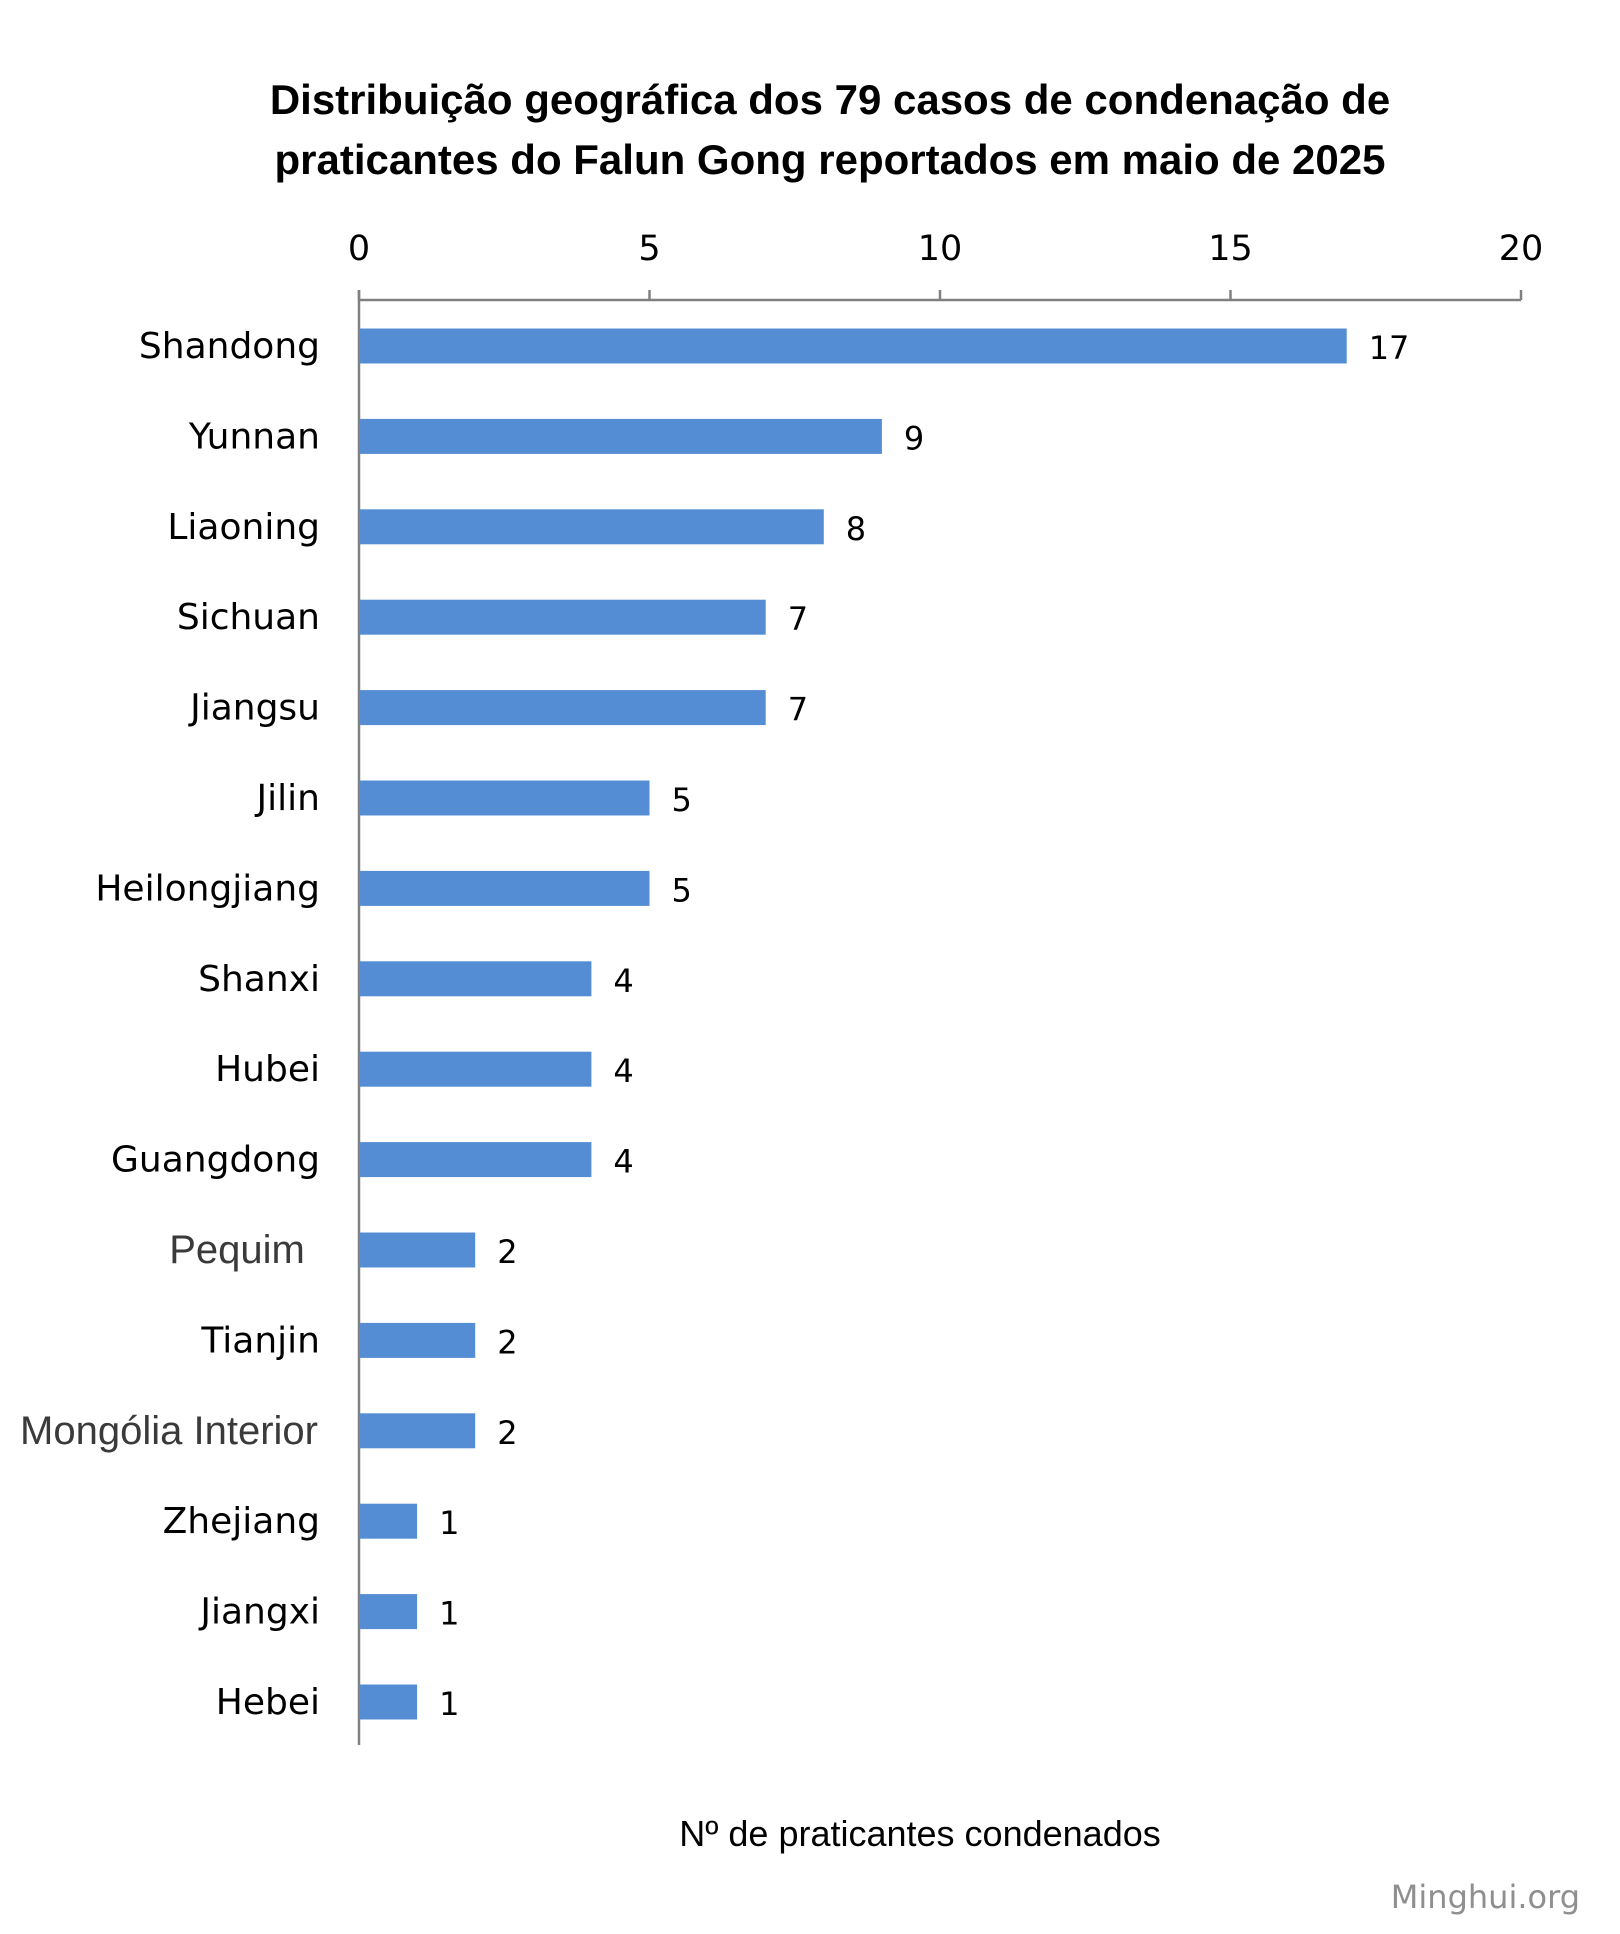 This screenshot has width=1620, height=1934. I want to click on category-label: Zhejiang, so click(241, 1521).